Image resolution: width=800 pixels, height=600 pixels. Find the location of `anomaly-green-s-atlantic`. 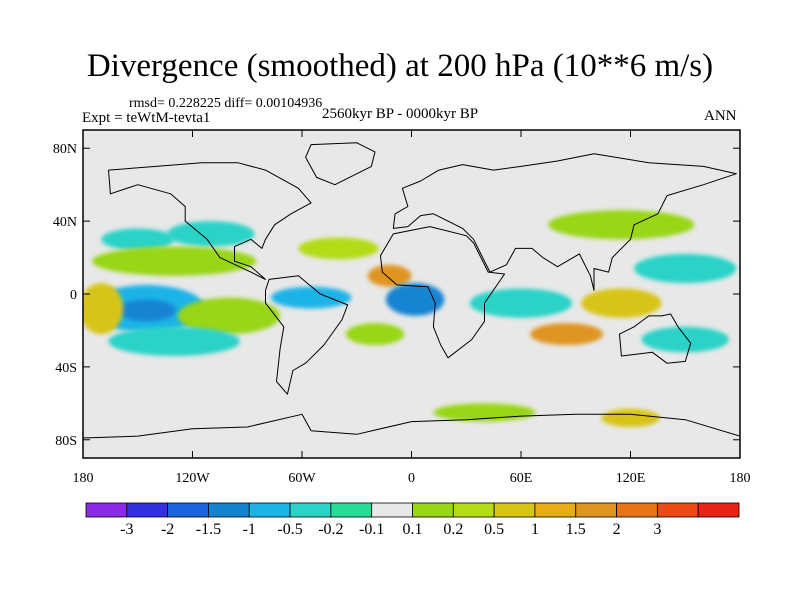

anomaly-green-s-atlantic is located at coordinates (375, 334).